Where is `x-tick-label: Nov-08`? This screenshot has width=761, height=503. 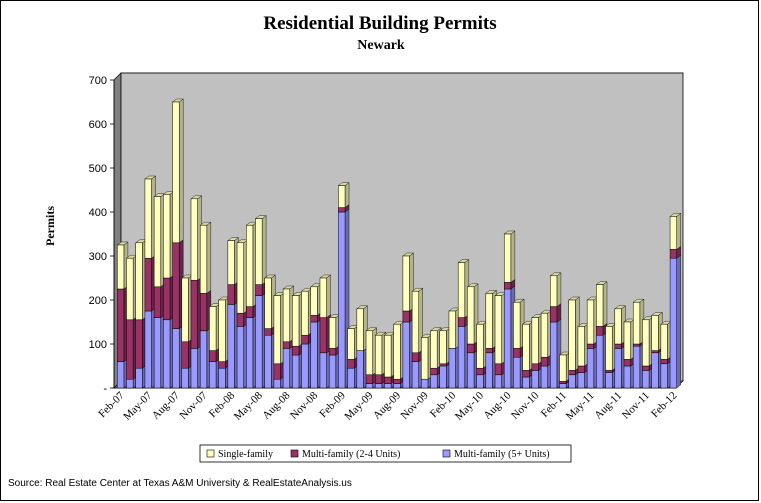 x-tick-label: Nov-08 is located at coordinates (304, 405).